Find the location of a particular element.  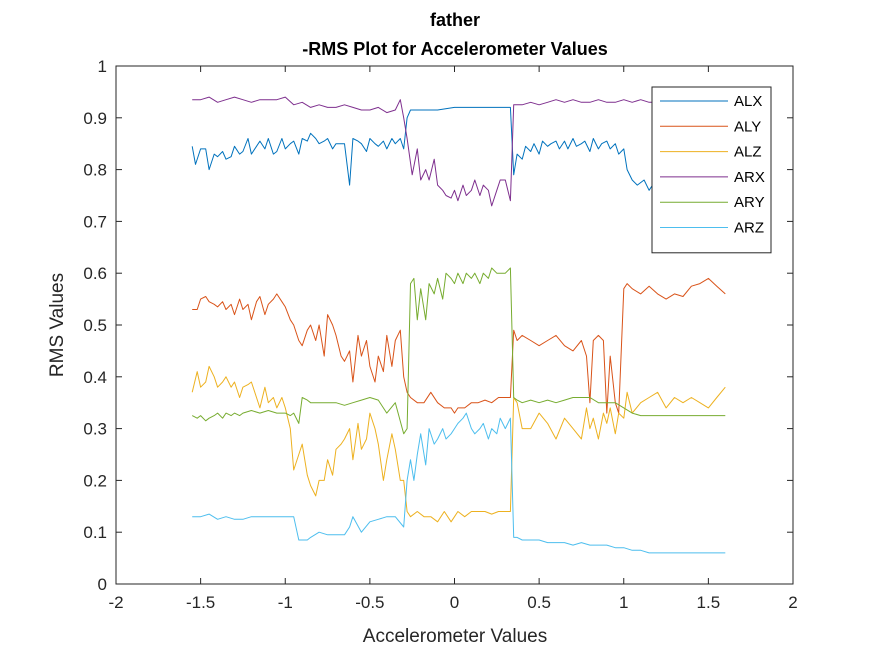

y-tick-label: 0.8 is located at coordinates (95, 170).